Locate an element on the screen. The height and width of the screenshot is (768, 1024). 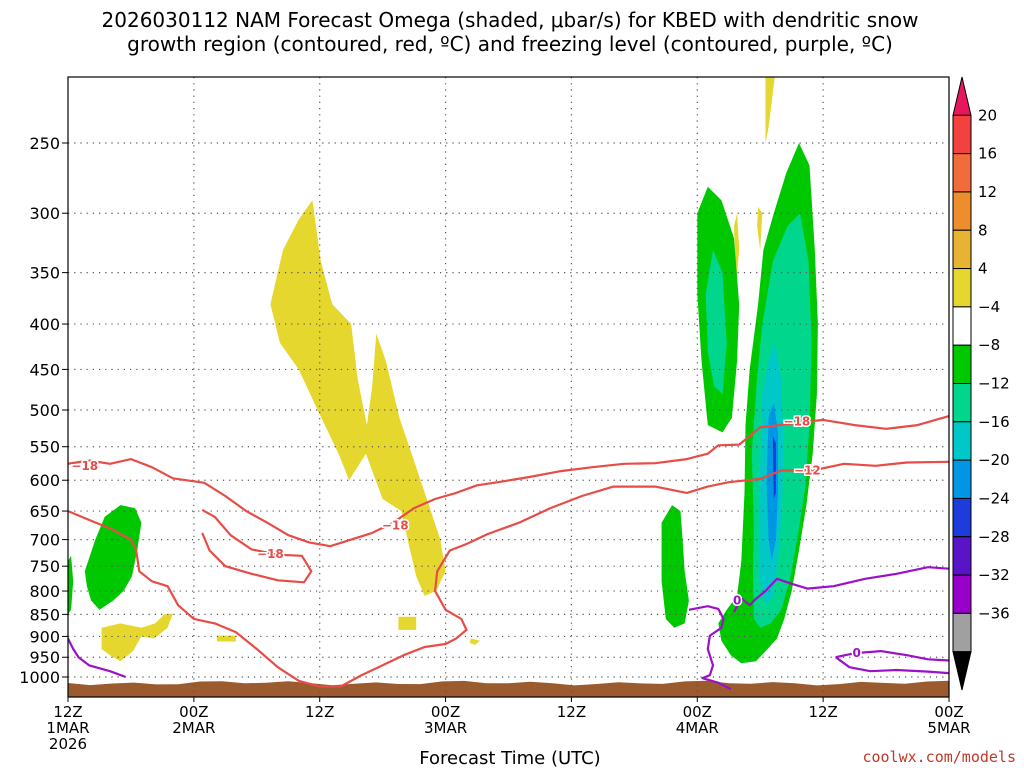
colorbar: 20 16 12 8 4 −4 −8 −12 −16 −20 −24 −28 −32 −36 is located at coordinates (981, 383).